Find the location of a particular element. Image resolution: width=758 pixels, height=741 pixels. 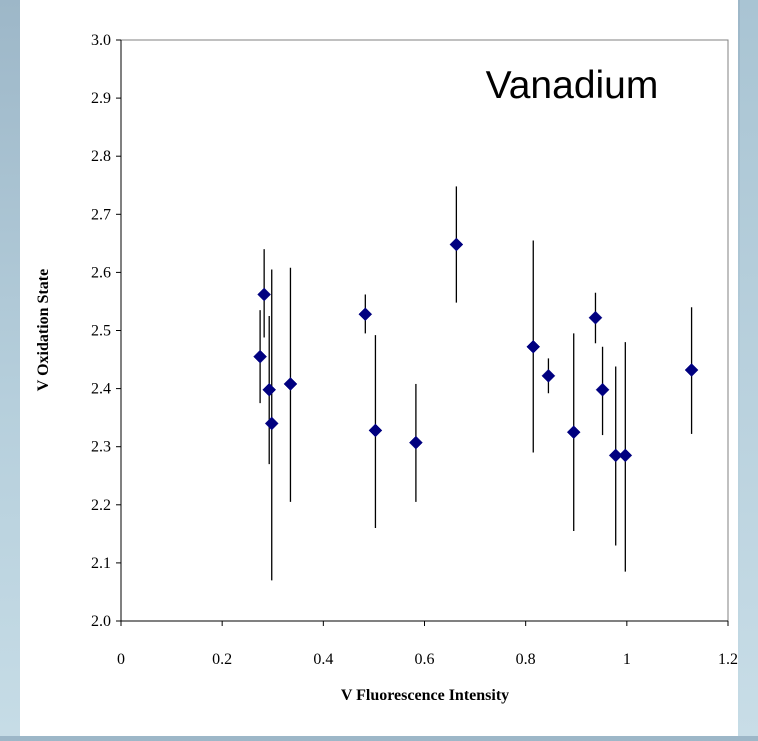

y-tick-label: 2.0 is located at coordinates (101, 621).